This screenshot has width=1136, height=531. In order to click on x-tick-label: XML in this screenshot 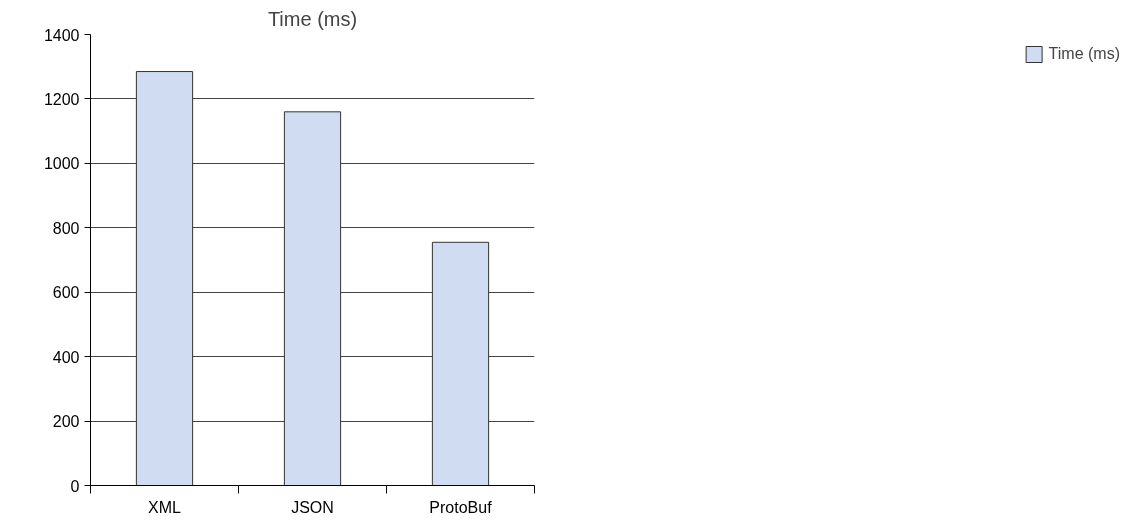, I will do `click(165, 507)`.